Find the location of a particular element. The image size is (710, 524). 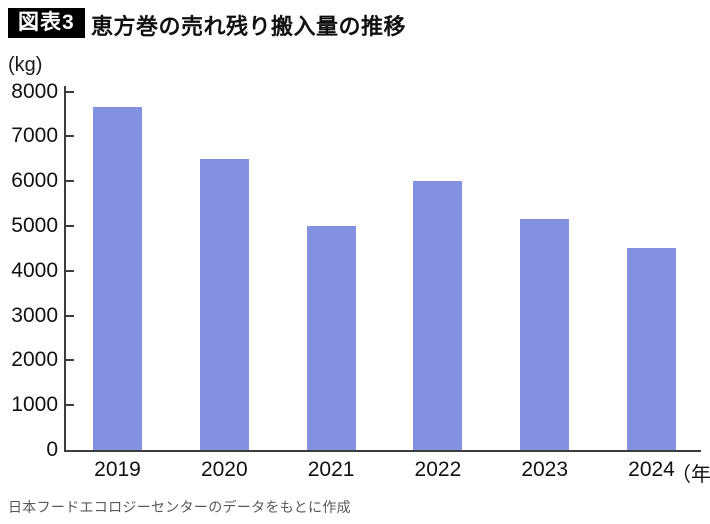

y-axis-tick-label: 5000 is located at coordinates (34, 225).